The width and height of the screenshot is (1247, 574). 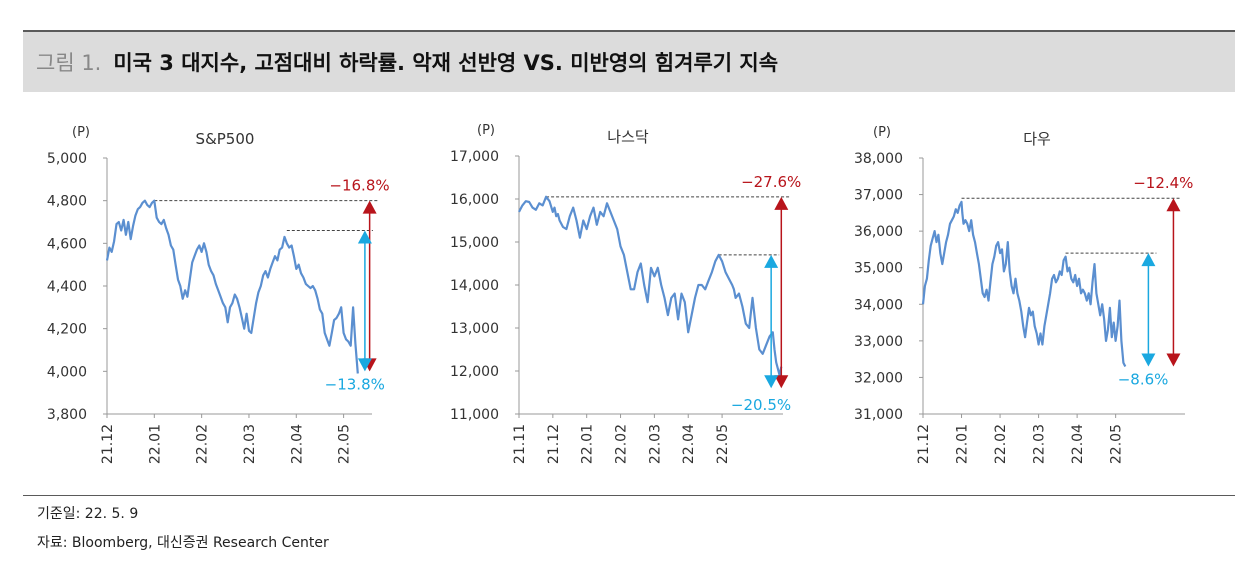 What do you see at coordinates (225, 139) in the screenshot?
I see `chart-title: S&P500` at bounding box center [225, 139].